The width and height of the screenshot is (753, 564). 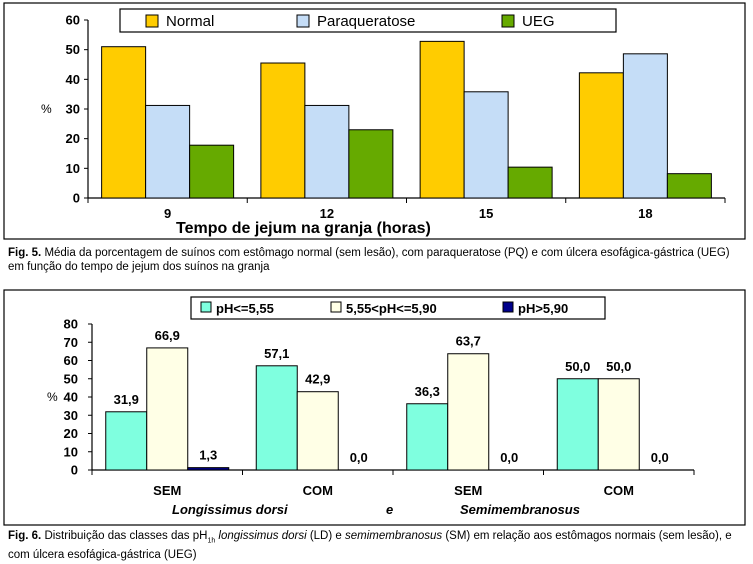 I want to click on chart2-y-tick-label: 0, so click(x=74, y=470).